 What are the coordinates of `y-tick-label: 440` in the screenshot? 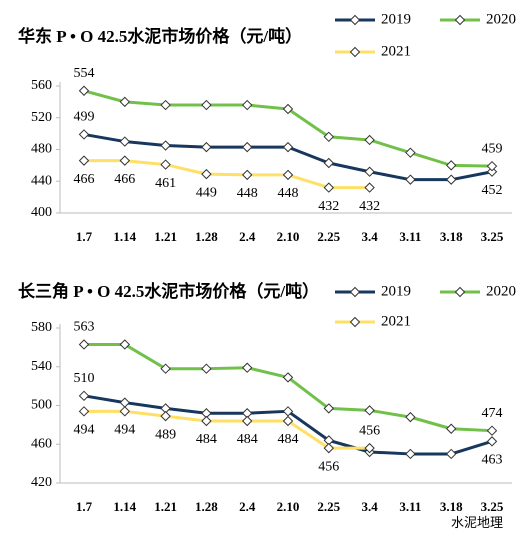 It's located at (41, 180).